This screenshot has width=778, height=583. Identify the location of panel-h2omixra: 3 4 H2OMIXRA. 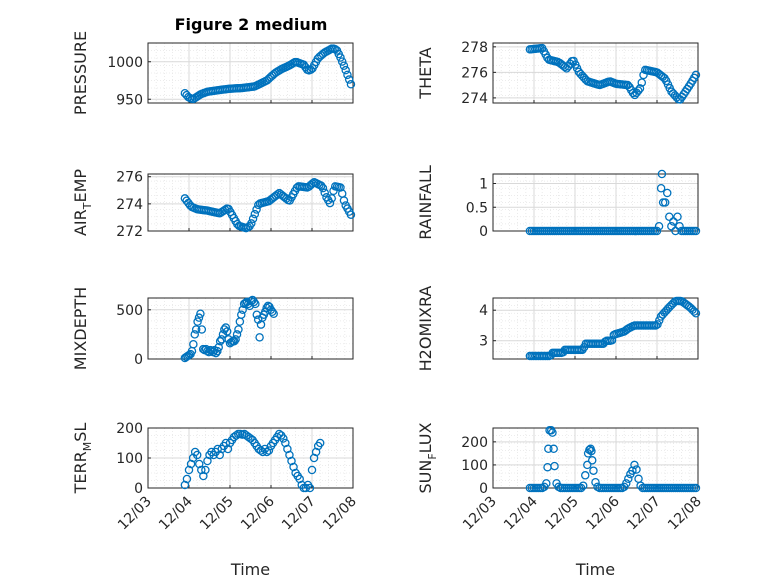
(558, 329).